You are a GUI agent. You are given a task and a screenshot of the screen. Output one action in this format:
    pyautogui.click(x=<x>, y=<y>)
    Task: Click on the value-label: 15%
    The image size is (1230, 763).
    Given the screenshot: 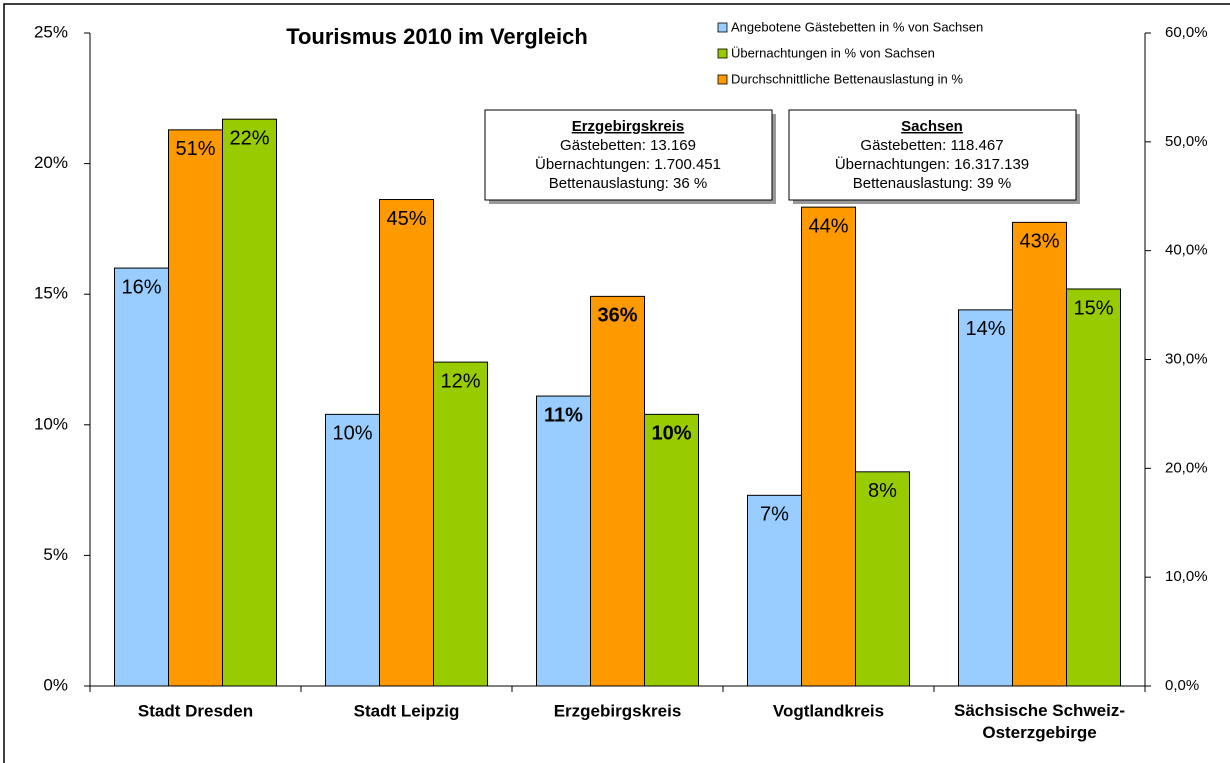 What is the action you would take?
    pyautogui.click(x=1093, y=308)
    